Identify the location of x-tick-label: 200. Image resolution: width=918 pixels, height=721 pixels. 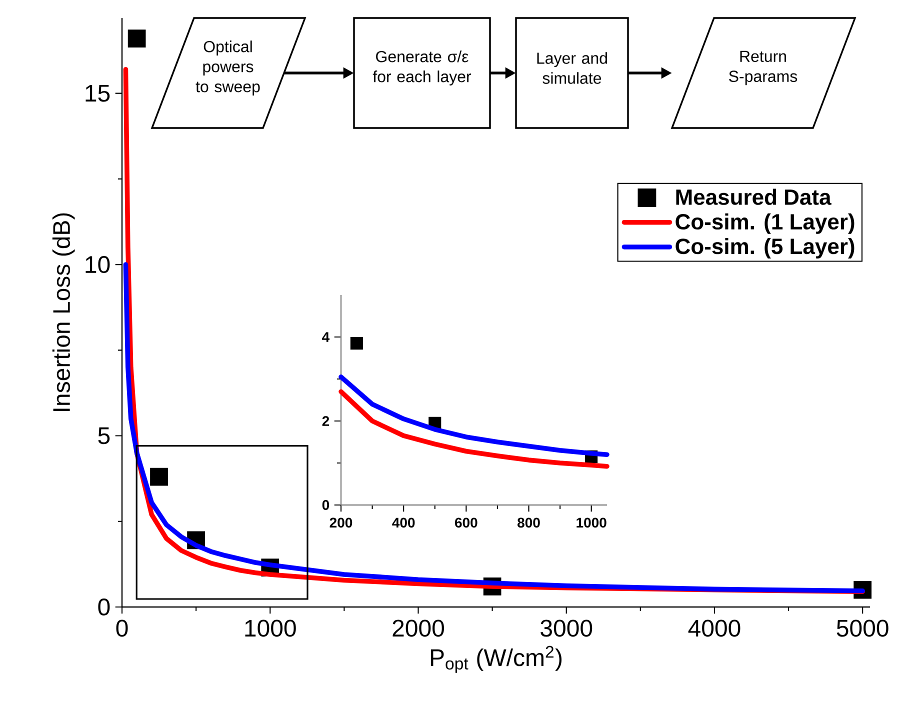
(341, 523).